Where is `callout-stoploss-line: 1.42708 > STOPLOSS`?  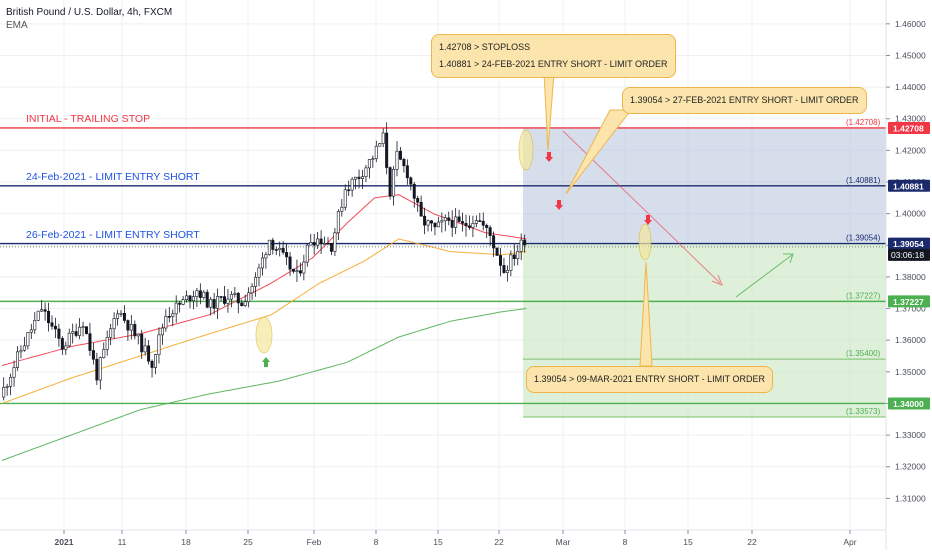 callout-stoploss-line: 1.42708 > STOPLOSS is located at coordinates (485, 47).